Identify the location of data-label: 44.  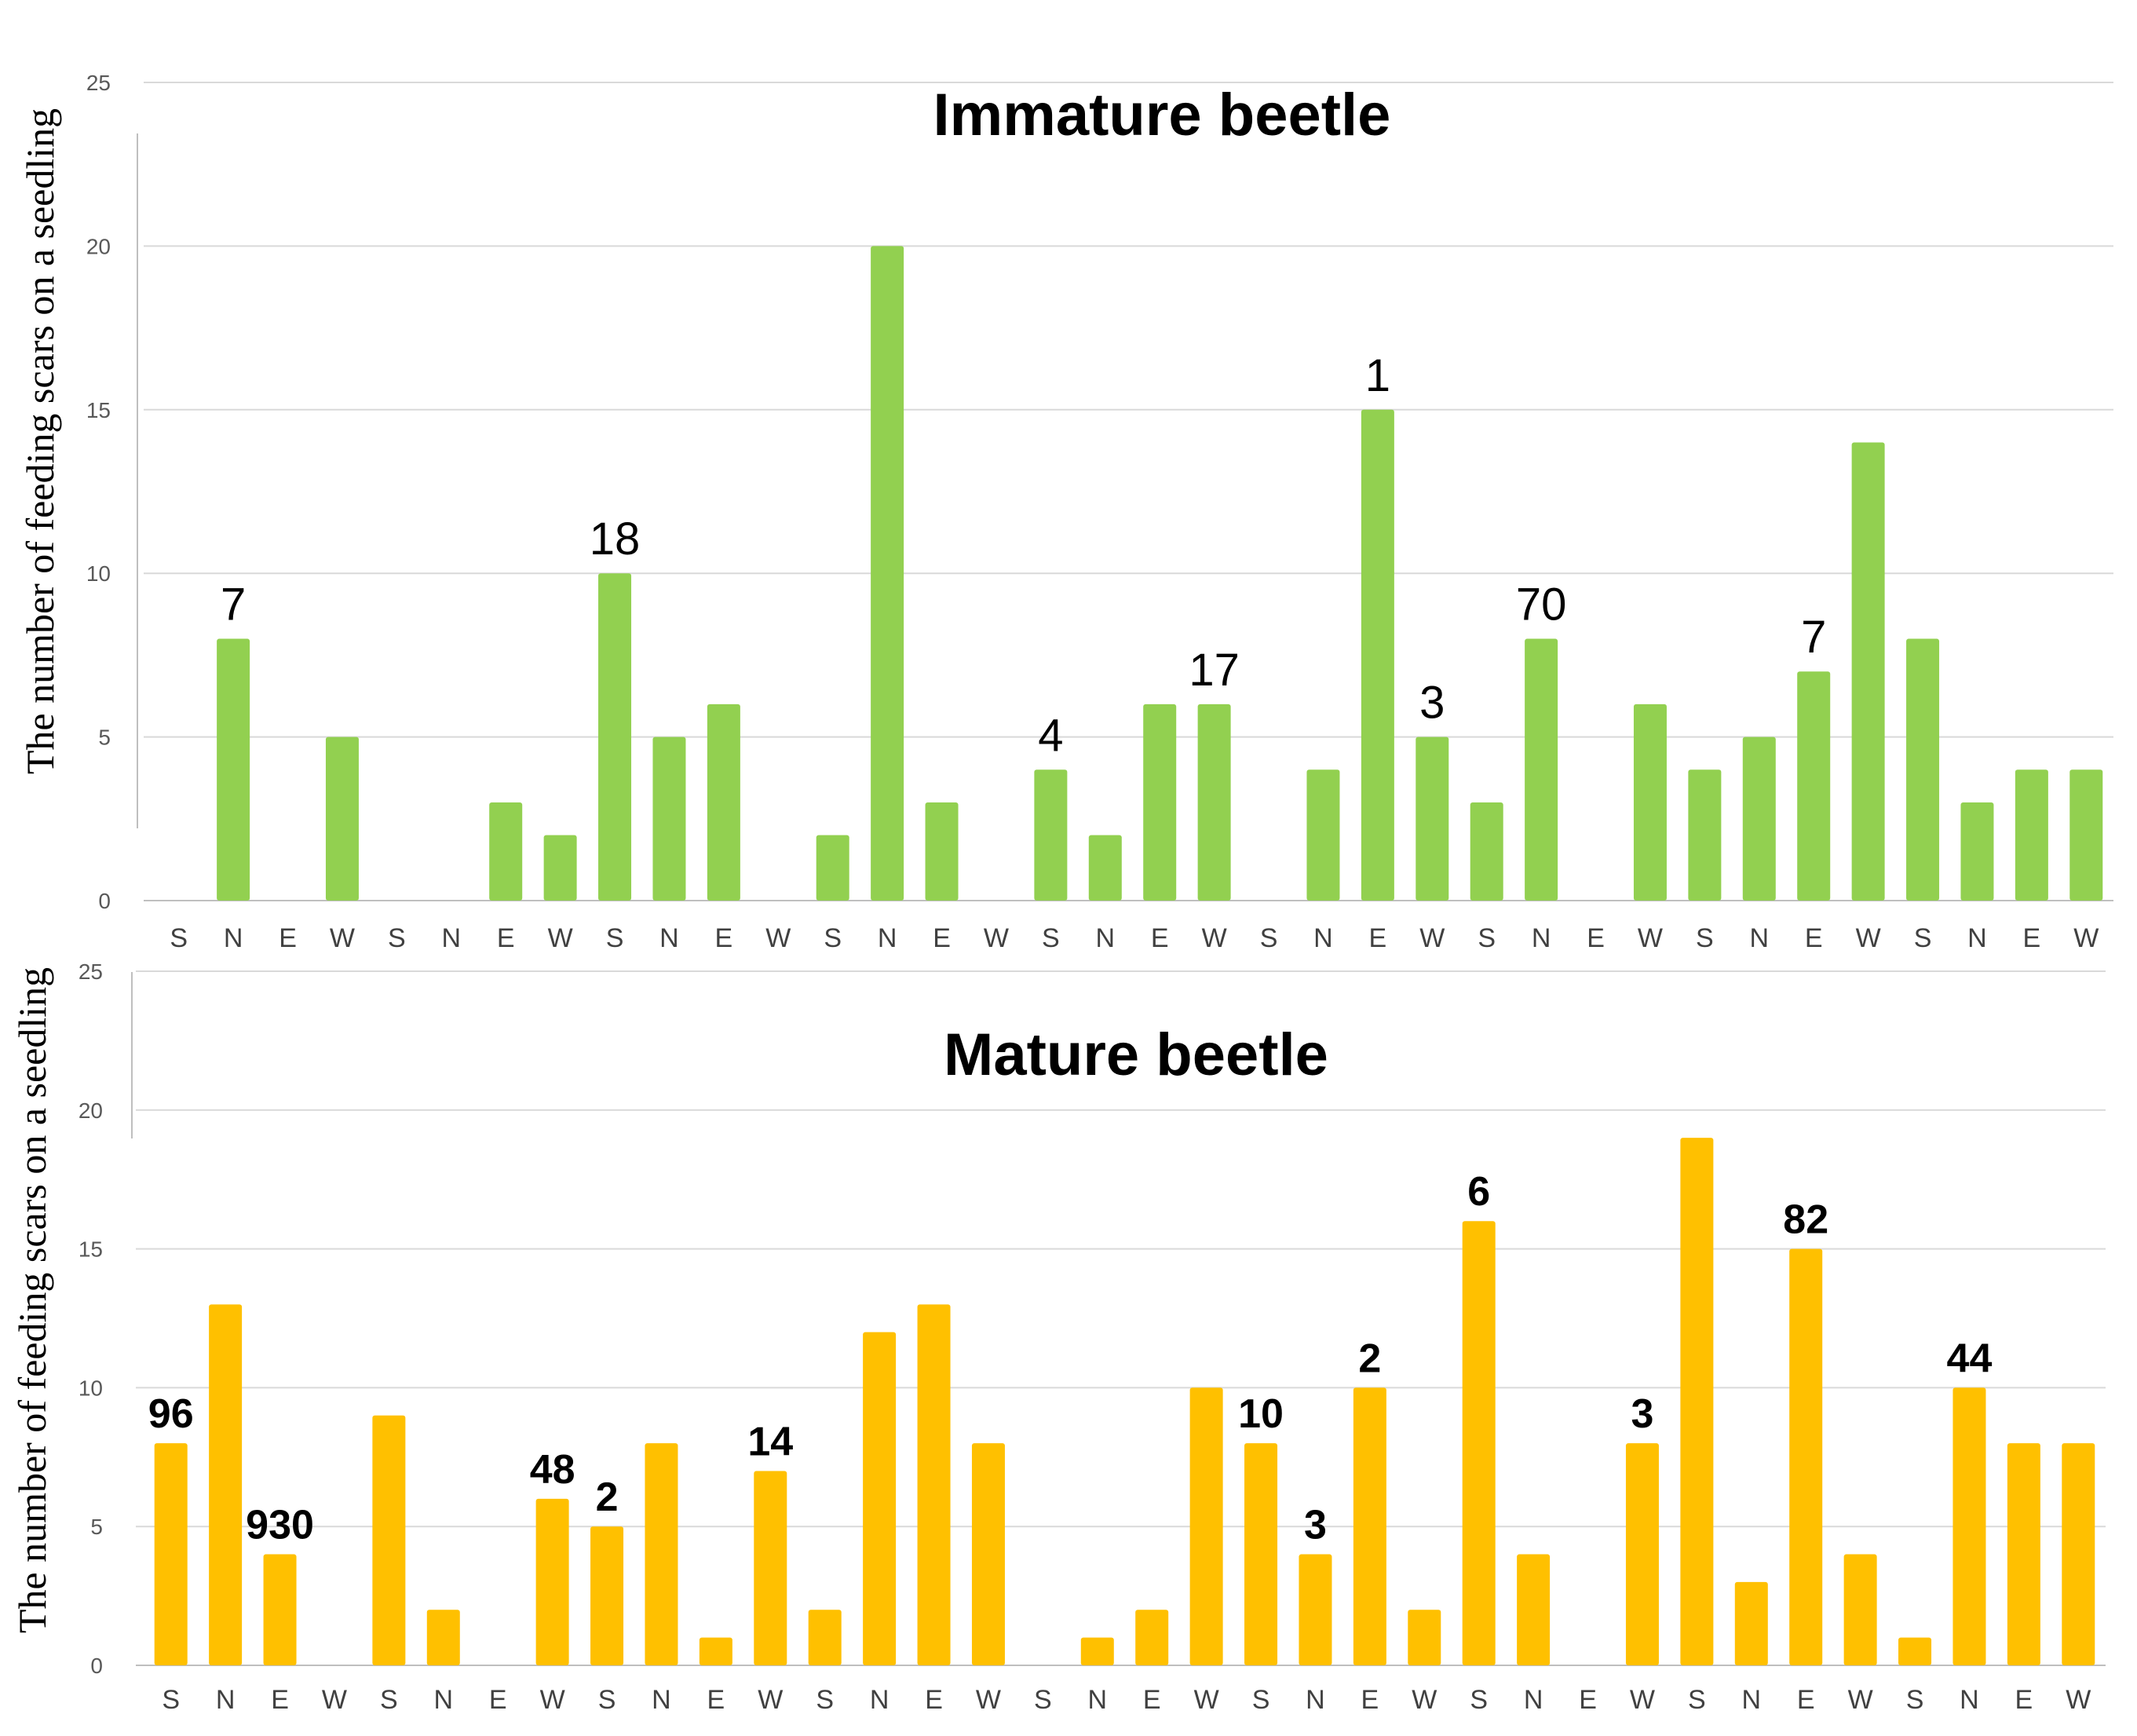
(1970, 1358).